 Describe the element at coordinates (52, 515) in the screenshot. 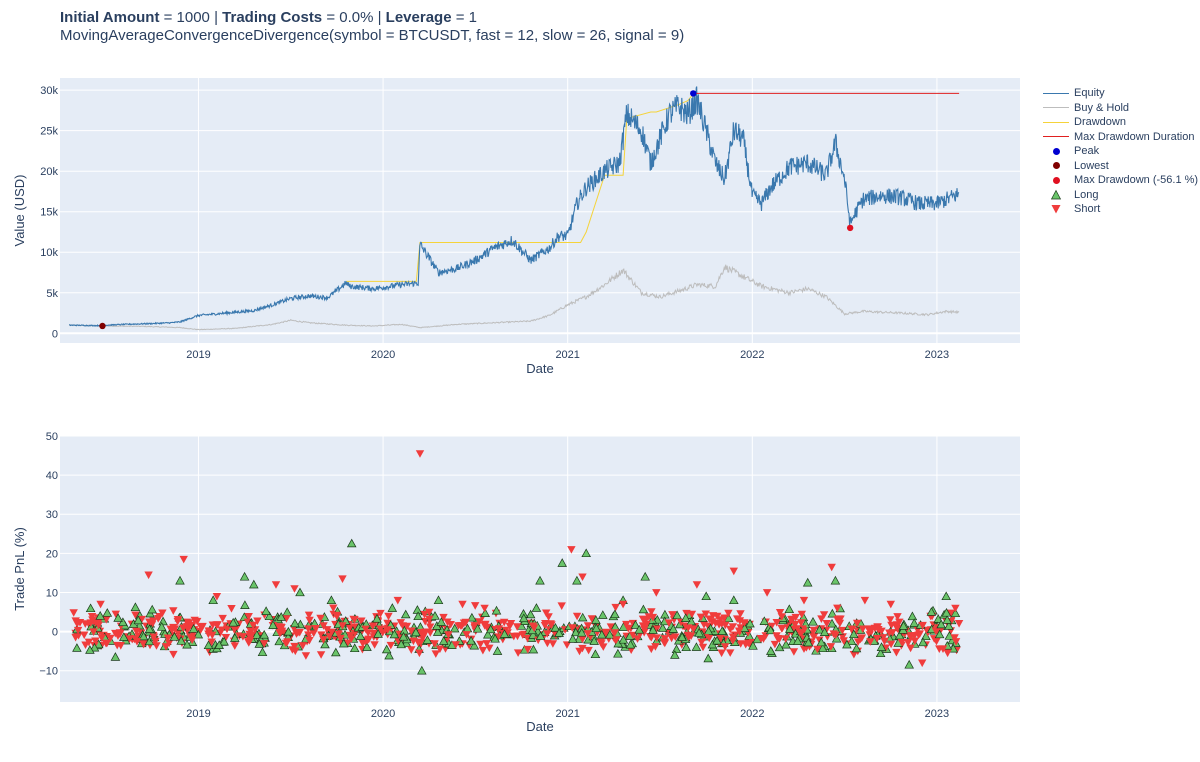

I see `y-tick-label: 30` at that location.